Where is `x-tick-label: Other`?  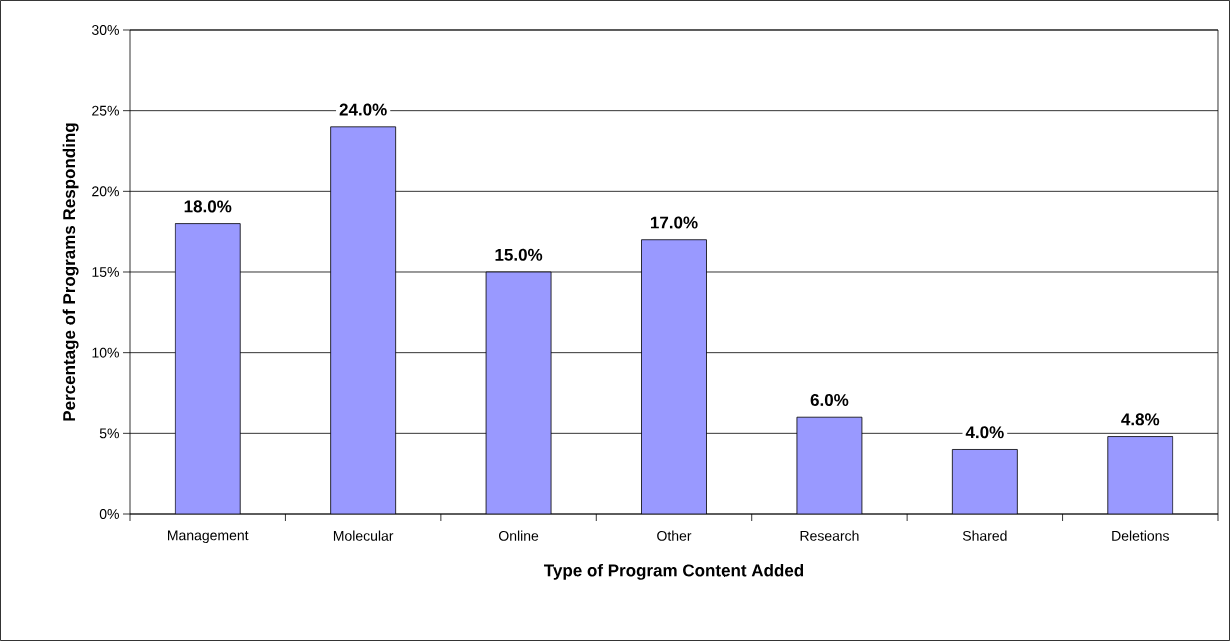
x-tick-label: Other is located at coordinates (674, 535).